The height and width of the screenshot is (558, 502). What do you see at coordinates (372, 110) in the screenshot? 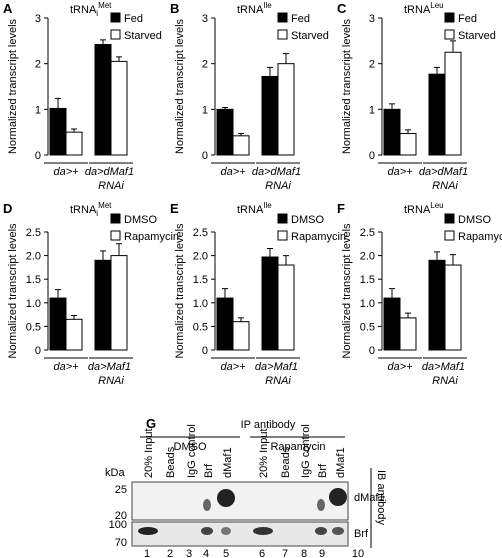
I see `y-tick-label: 1` at bounding box center [372, 110].